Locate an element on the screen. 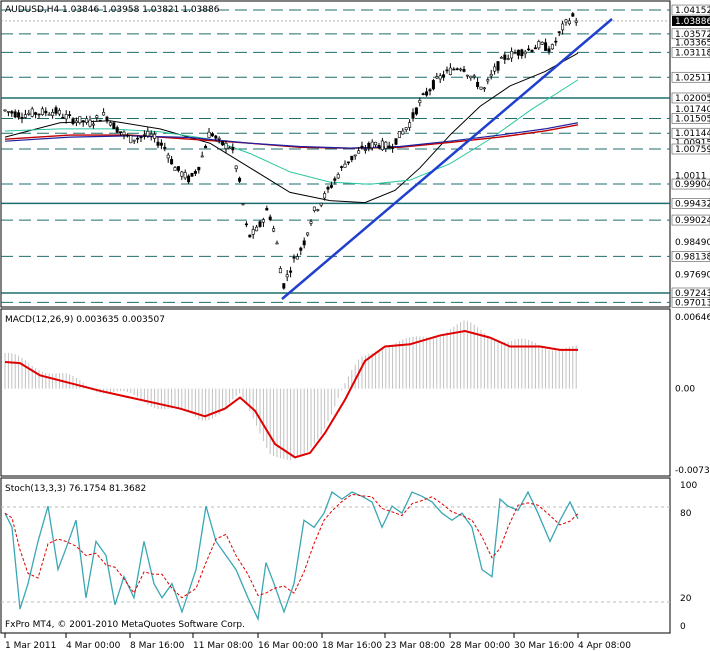  macd-axis: 0.006461 0.00 -0.007341 is located at coordinates (692, 394).